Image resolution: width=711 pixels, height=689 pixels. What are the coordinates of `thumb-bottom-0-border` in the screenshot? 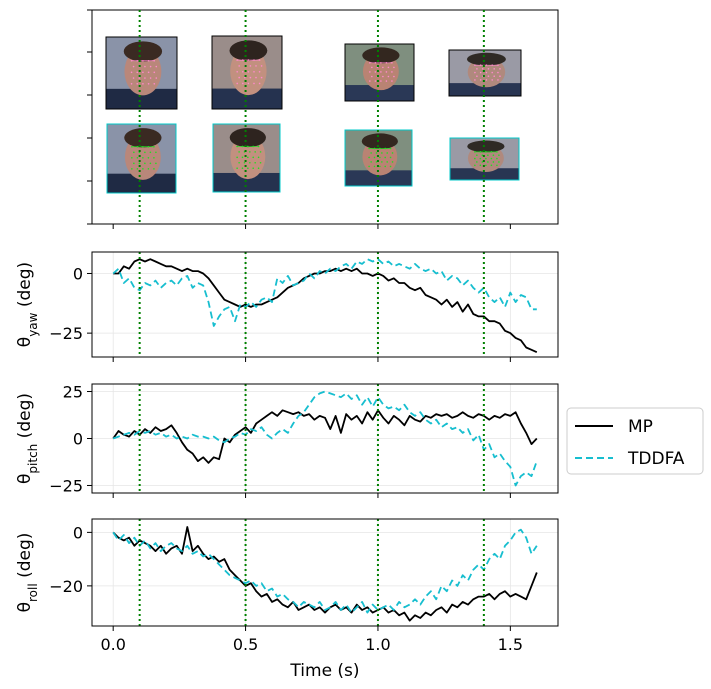 It's located at (141, 158).